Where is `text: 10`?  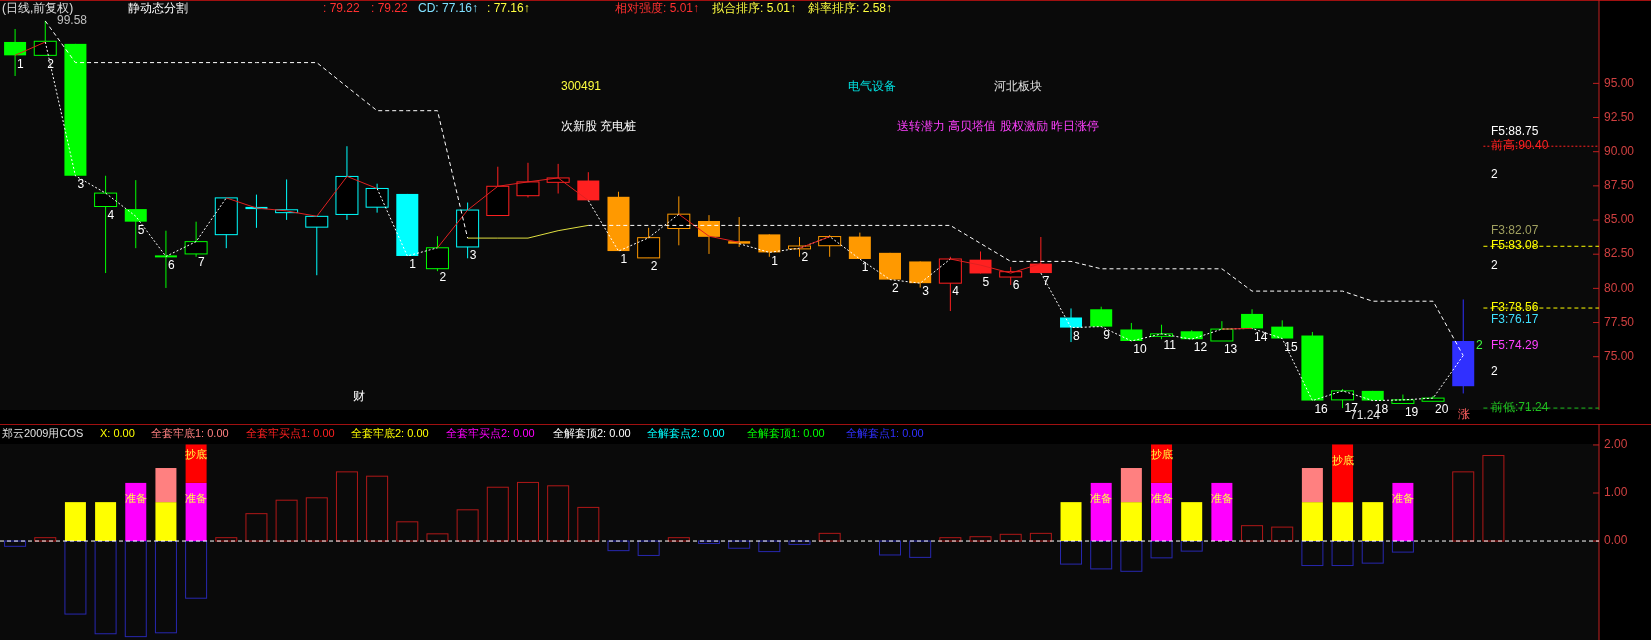
text: 10 is located at coordinates (1140, 349).